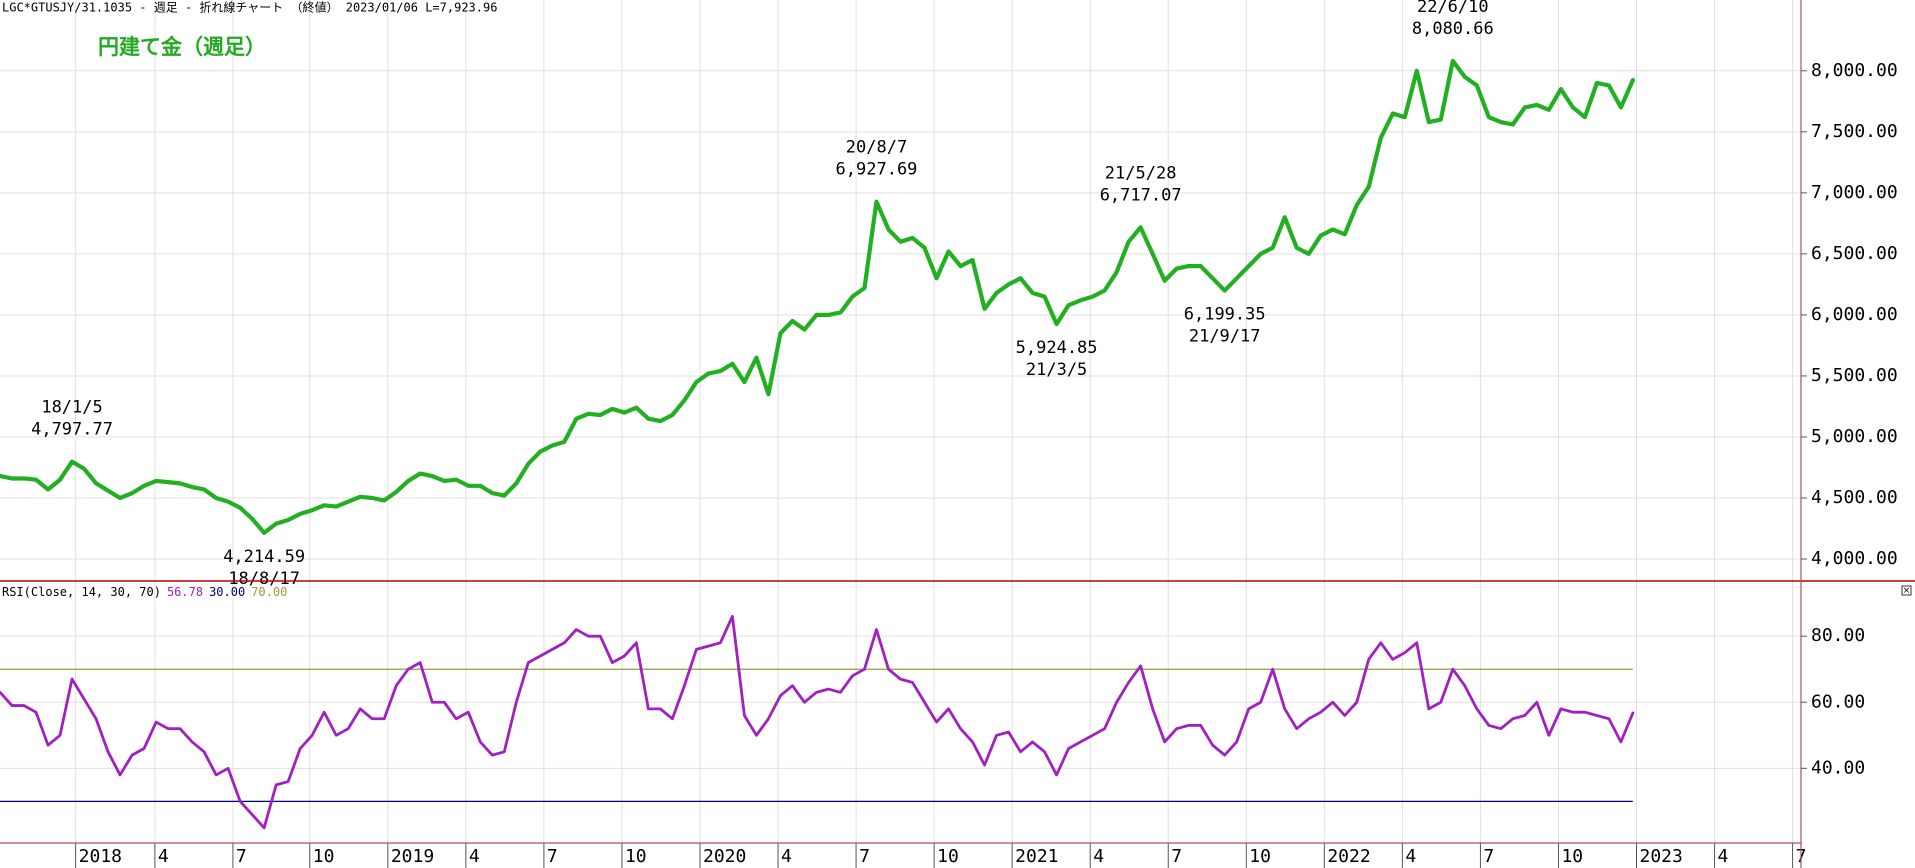 The width and height of the screenshot is (1915, 868). Describe the element at coordinates (1057, 348) in the screenshot. I see `annotation-value: 5,924.85` at that location.